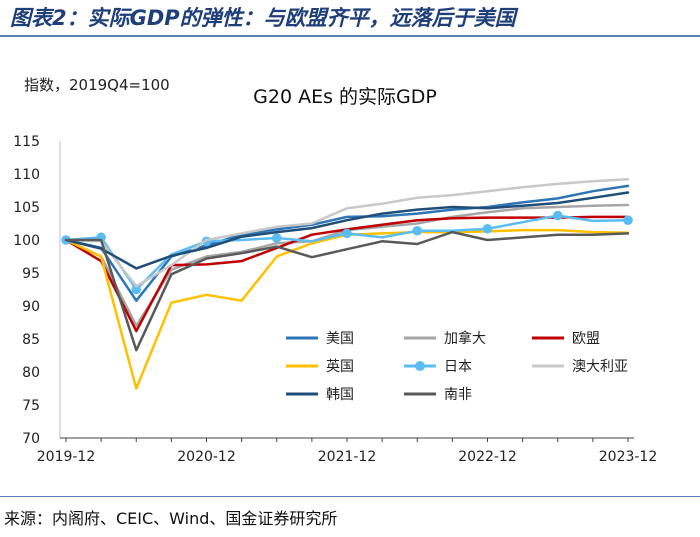 Image resolution: width=700 pixels, height=537 pixels. Describe the element at coordinates (345, 97) in the screenshot. I see `chart-title: G20 AEs 的实际GDP` at that location.